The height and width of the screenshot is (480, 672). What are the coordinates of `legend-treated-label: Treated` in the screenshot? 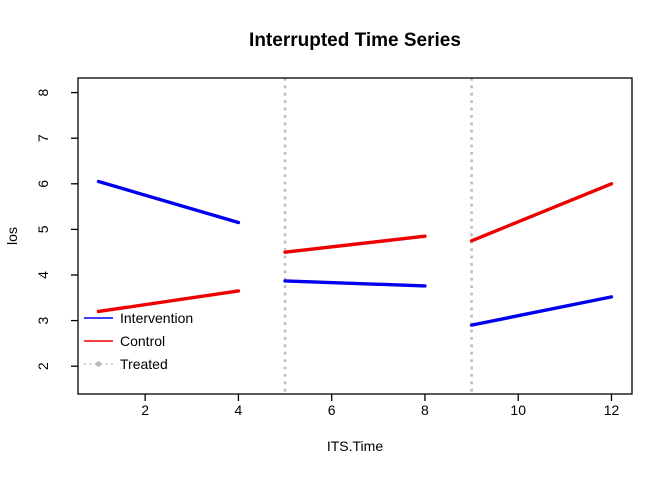 It's located at (144, 364).